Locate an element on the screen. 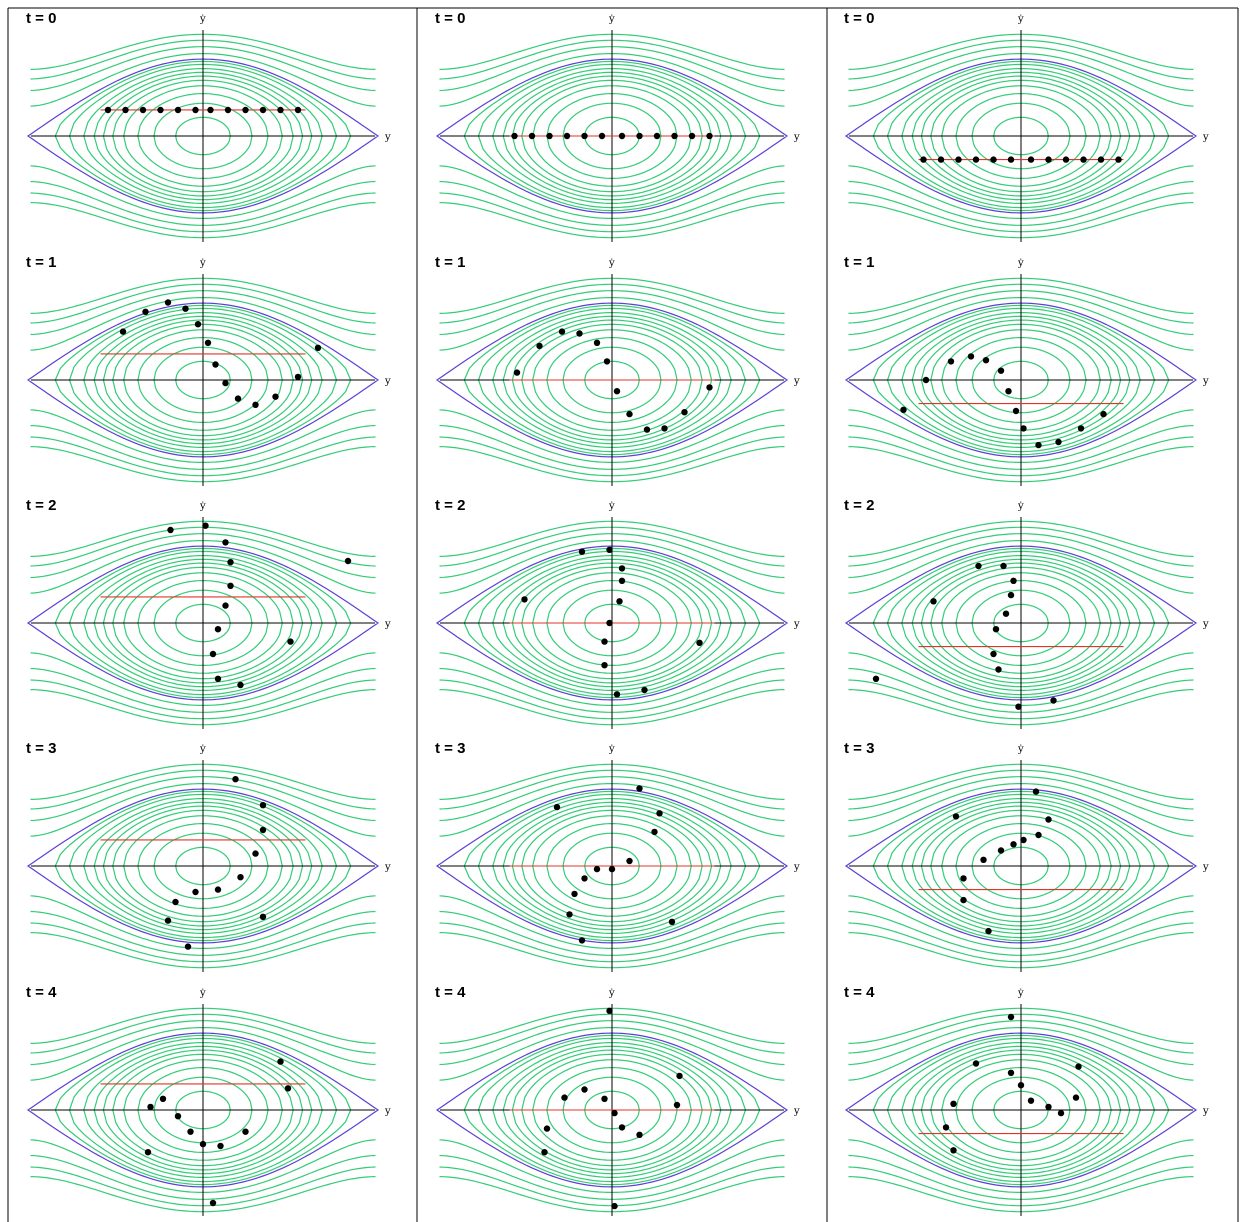 This screenshot has height=1222, width=1246. phase-panel: y ẏ t = 4 is located at coordinates (617, 1100).